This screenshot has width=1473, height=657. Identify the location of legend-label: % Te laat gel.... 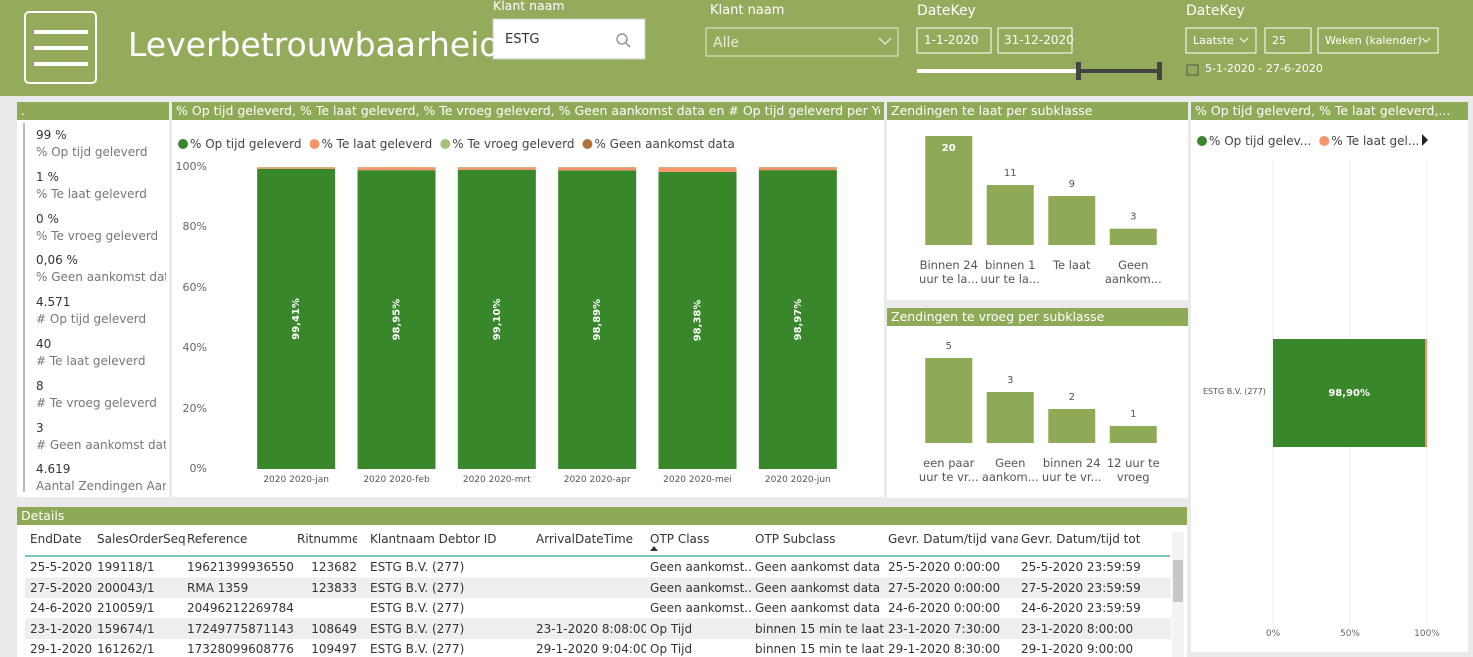
(1375, 141).